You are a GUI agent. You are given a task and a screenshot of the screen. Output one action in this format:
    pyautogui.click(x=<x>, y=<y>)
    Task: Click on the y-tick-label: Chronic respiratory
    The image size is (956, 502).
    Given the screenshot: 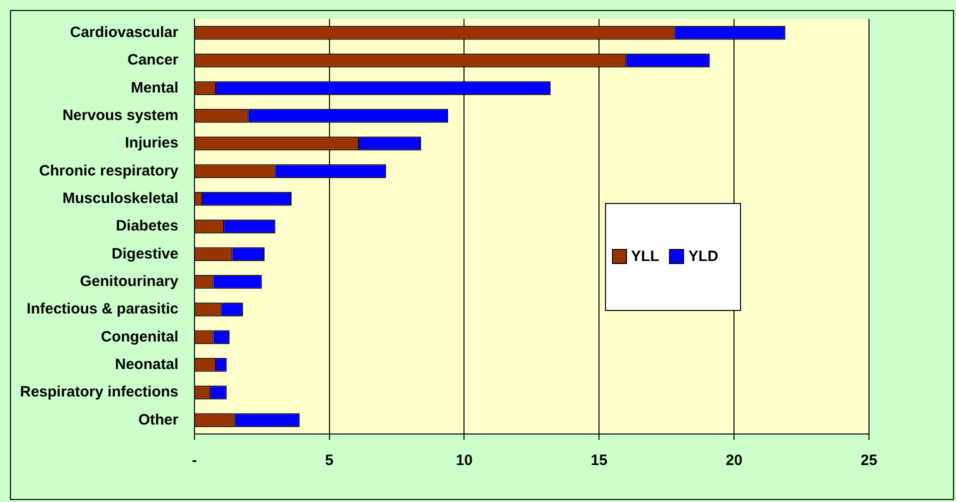 What is the action you would take?
    pyautogui.click(x=109, y=171)
    